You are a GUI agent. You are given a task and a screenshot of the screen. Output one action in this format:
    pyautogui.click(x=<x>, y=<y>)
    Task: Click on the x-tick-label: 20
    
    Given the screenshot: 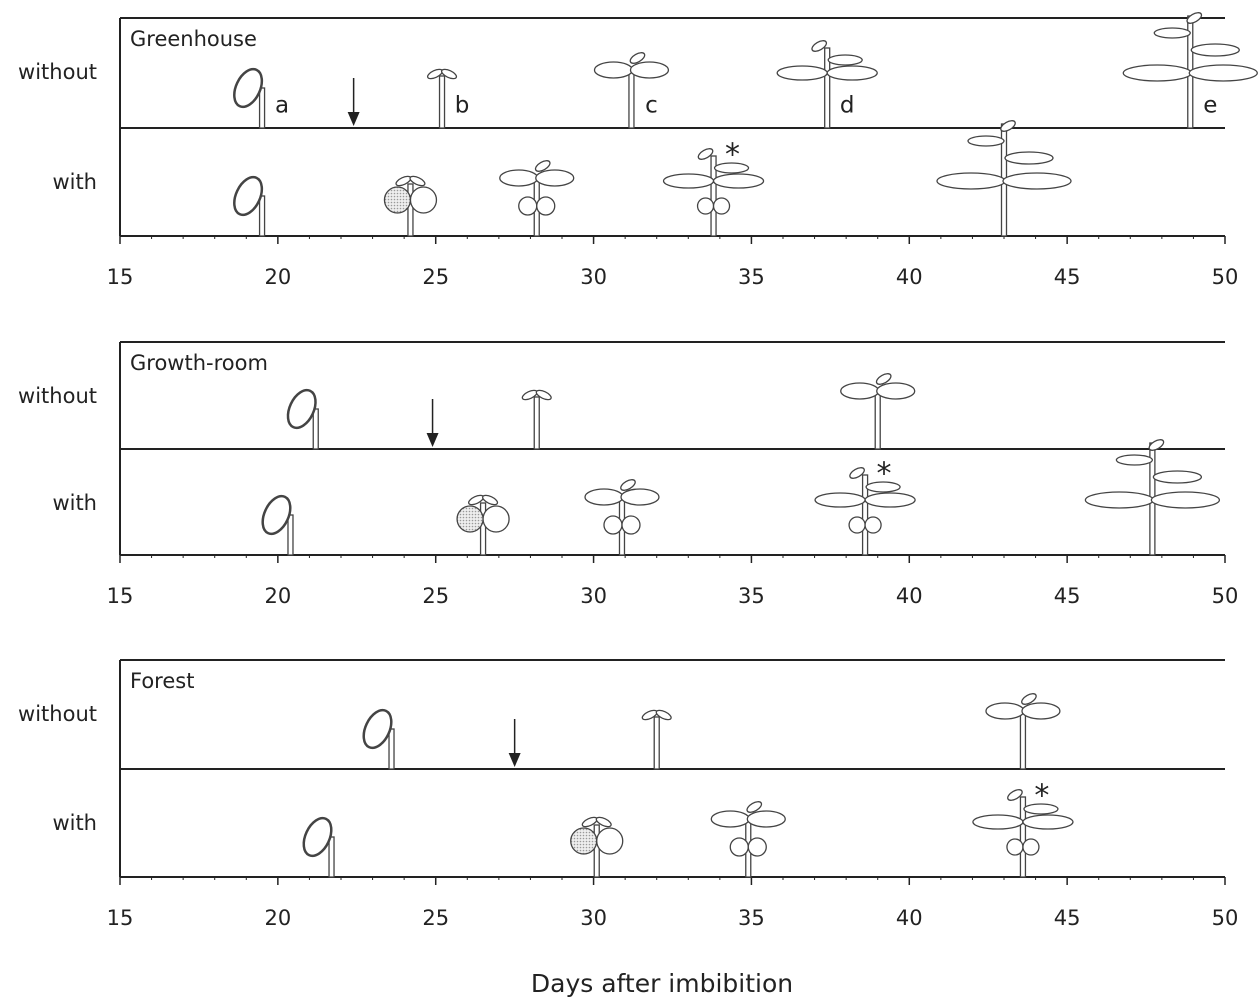 What is the action you would take?
    pyautogui.click(x=277, y=277)
    